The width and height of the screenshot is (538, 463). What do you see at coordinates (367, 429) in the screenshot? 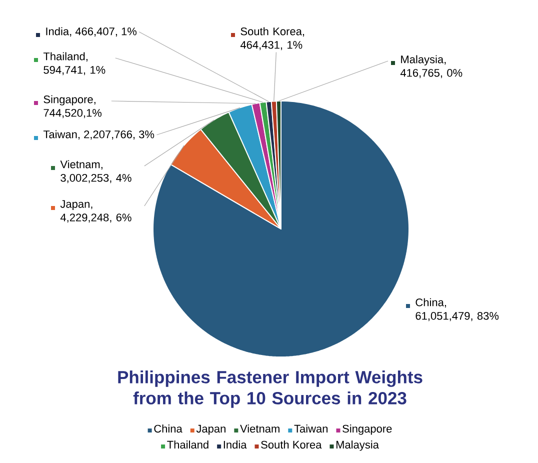
I see `legend-label: Singapore` at bounding box center [367, 429].